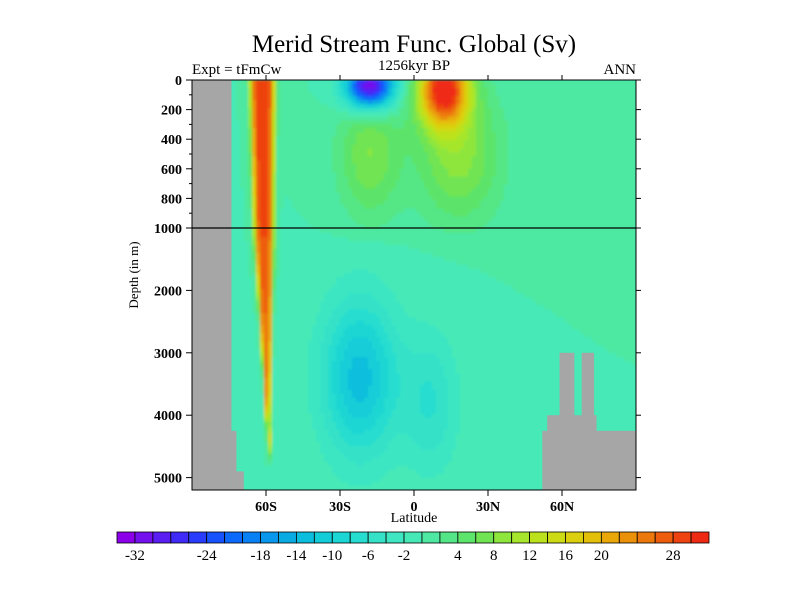  I want to click on colorbar-tick-label: 16, so click(566, 556).